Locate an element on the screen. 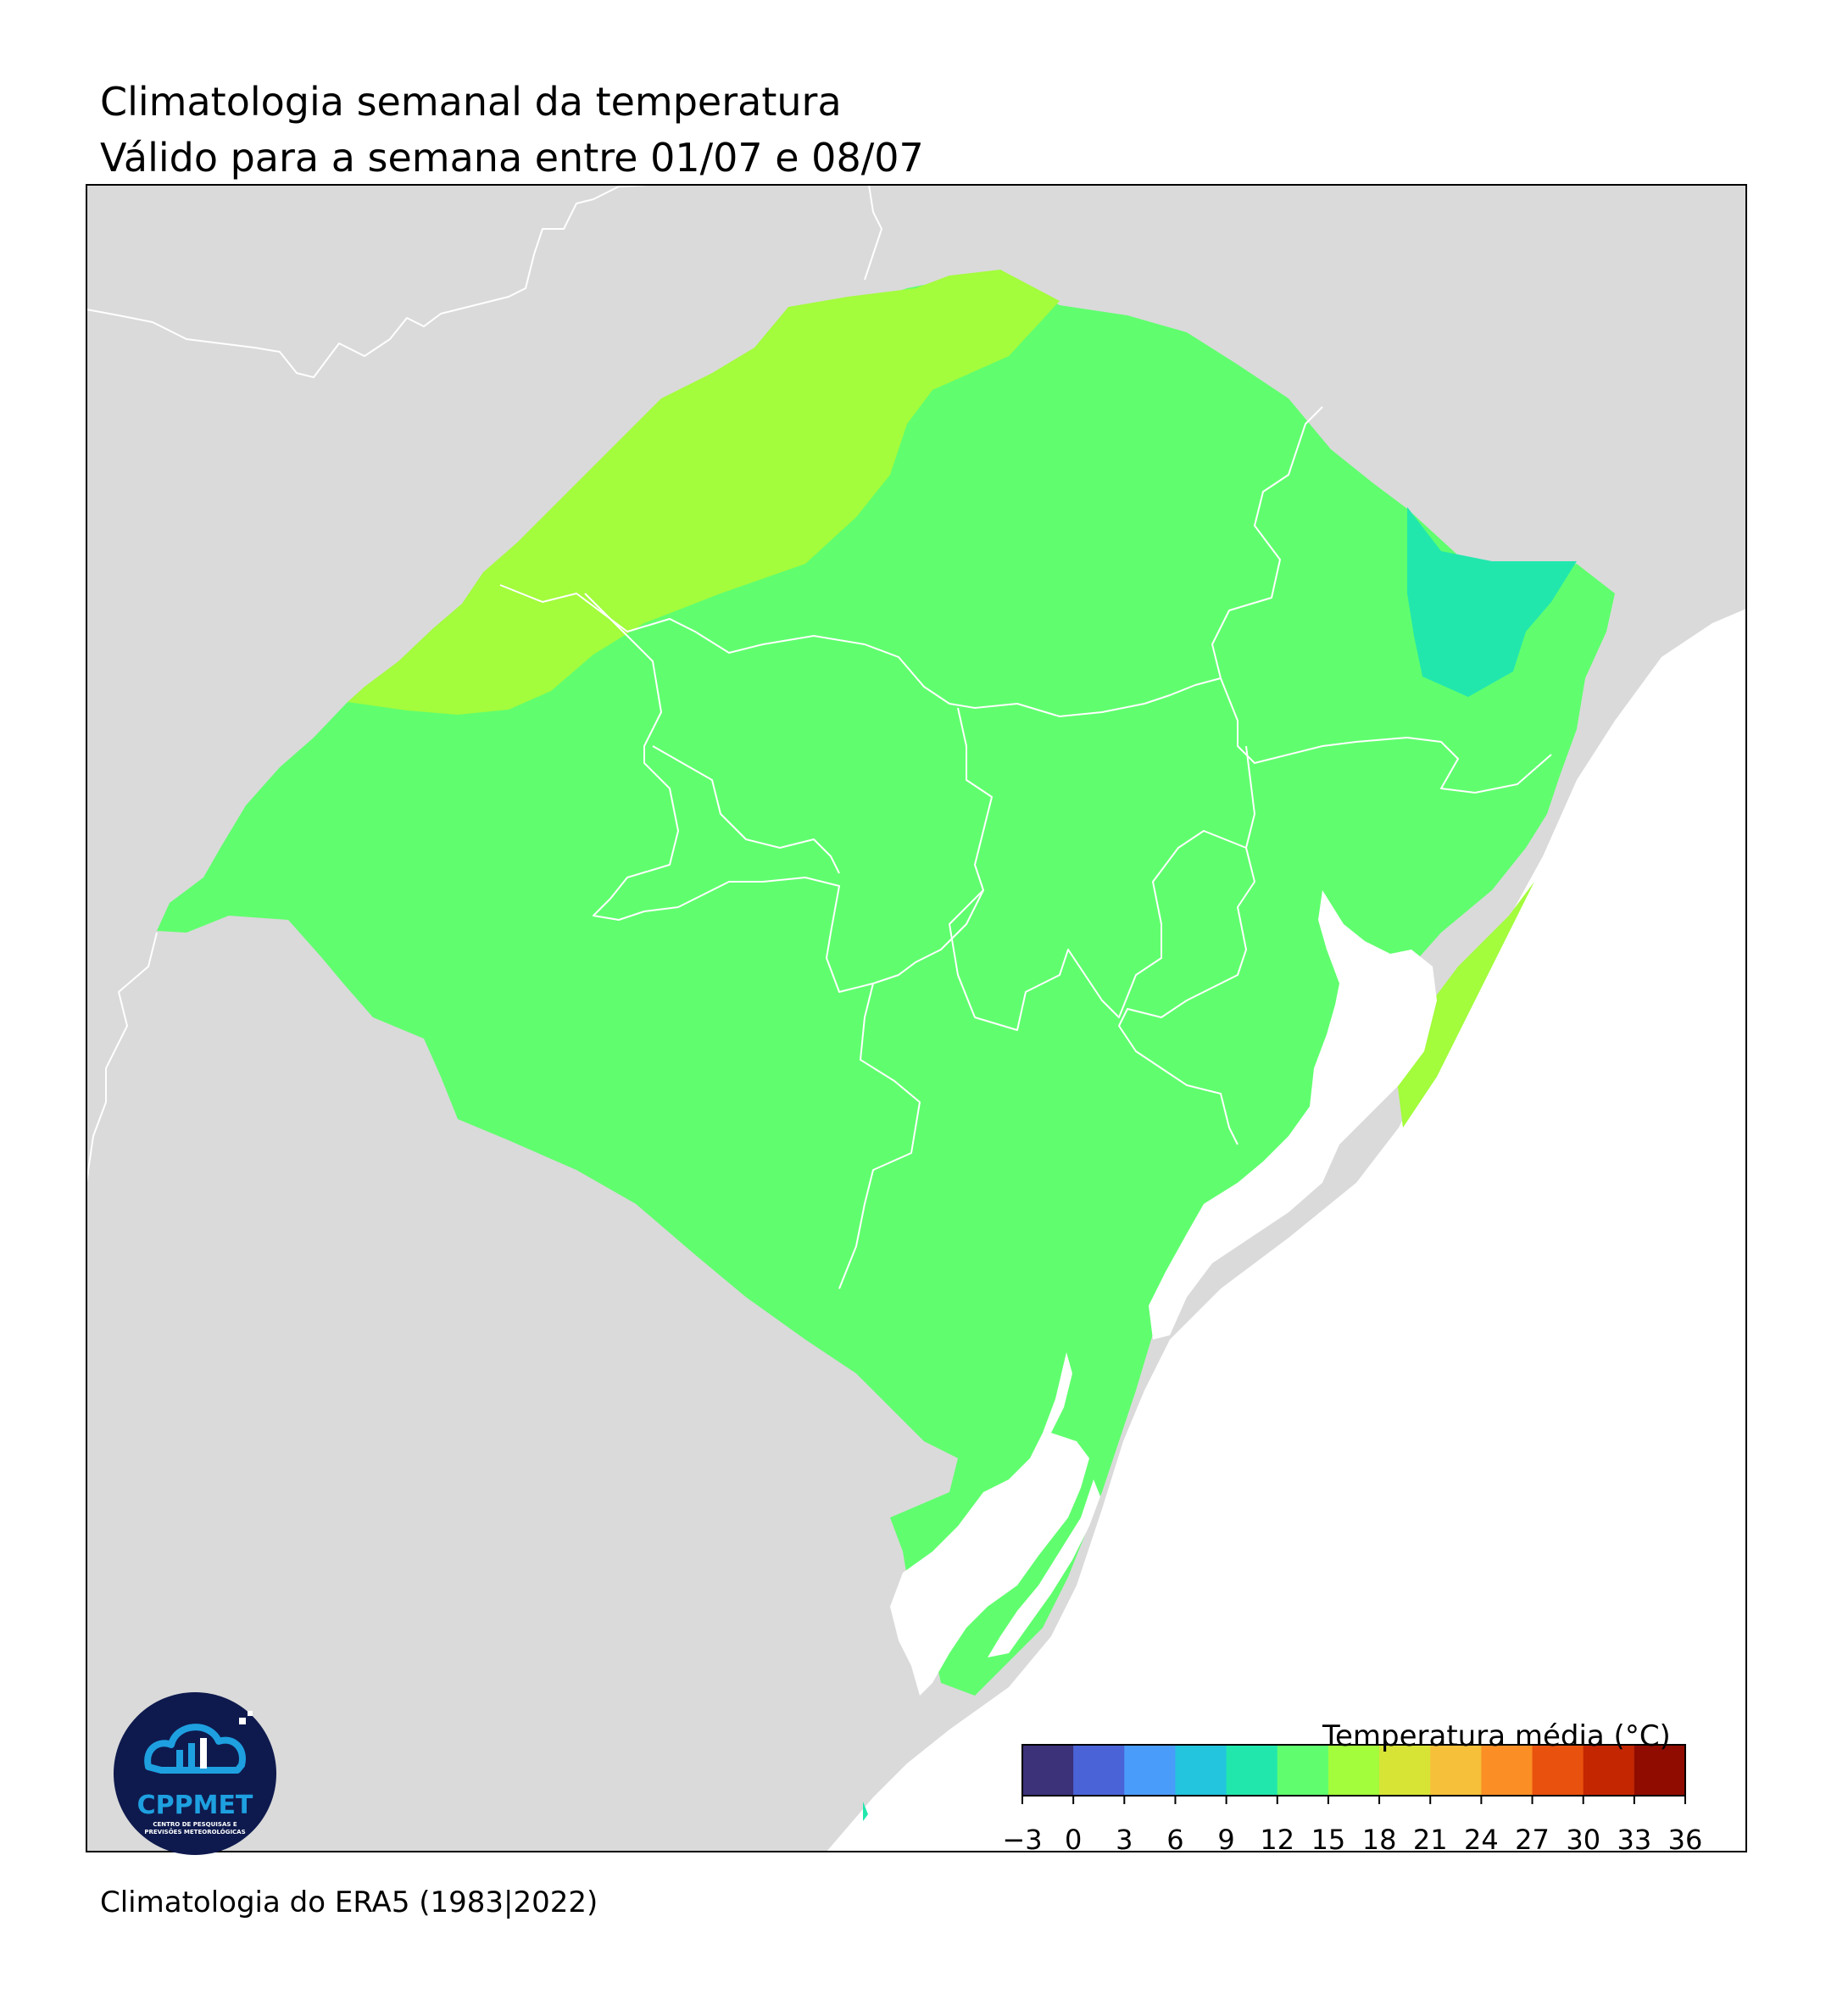 Image resolution: width=1848 pixels, height=2011 pixels. footer-source: Climatologia do ERA5 (1983|2022) is located at coordinates (349, 1902).